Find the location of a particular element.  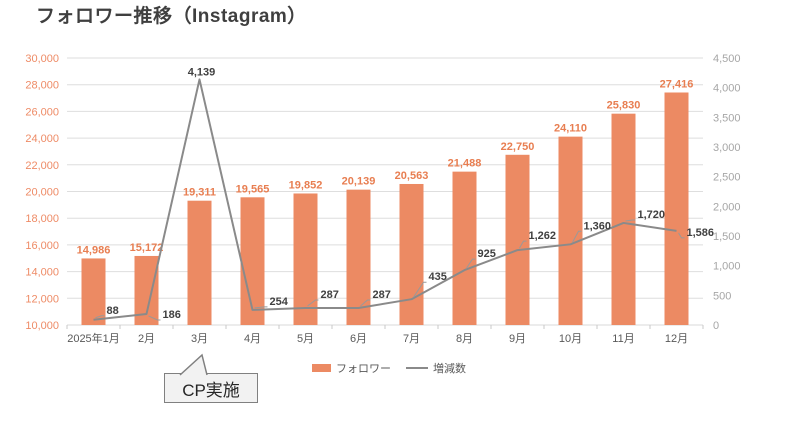

right-axis-tick-label: 4,000 is located at coordinates (727, 89).